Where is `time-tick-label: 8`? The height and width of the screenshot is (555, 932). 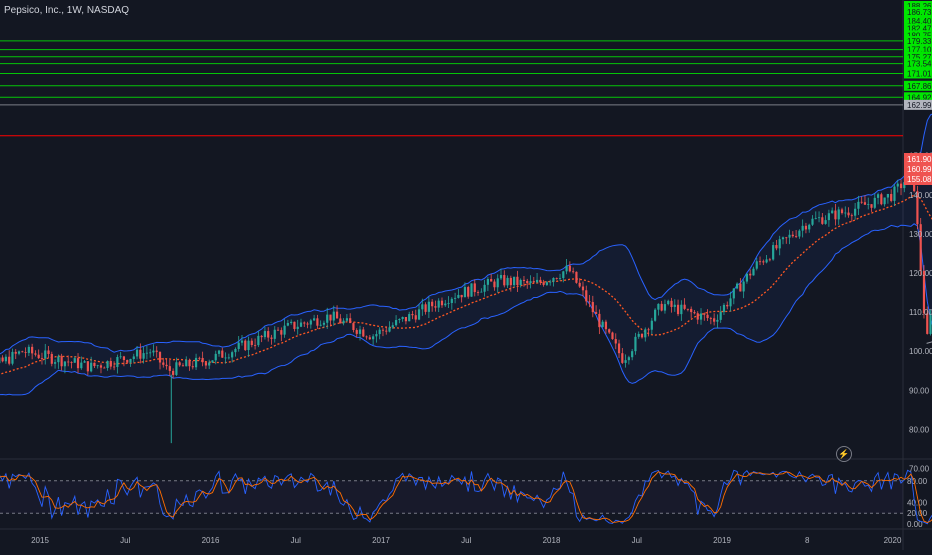
time-tick-label: 8 is located at coordinates (807, 540).